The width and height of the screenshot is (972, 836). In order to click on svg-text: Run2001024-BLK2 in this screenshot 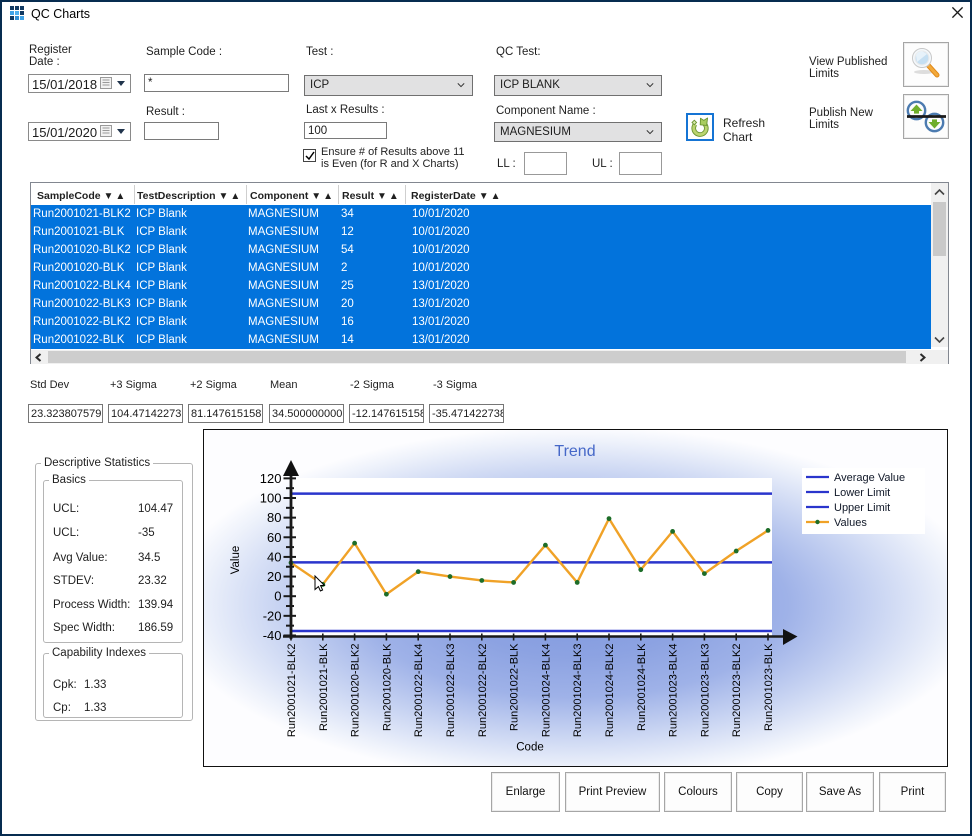, I will do `click(610, 691)`.